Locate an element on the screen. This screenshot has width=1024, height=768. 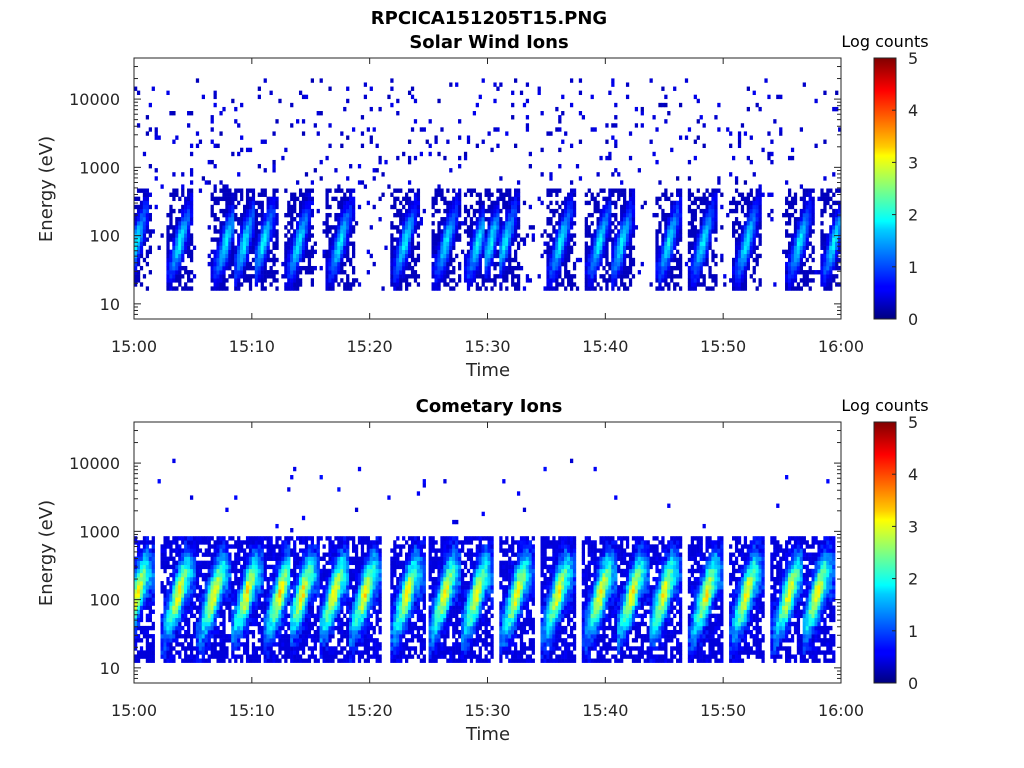
colorbar-tick-label: 3 is located at coordinates (913, 162).